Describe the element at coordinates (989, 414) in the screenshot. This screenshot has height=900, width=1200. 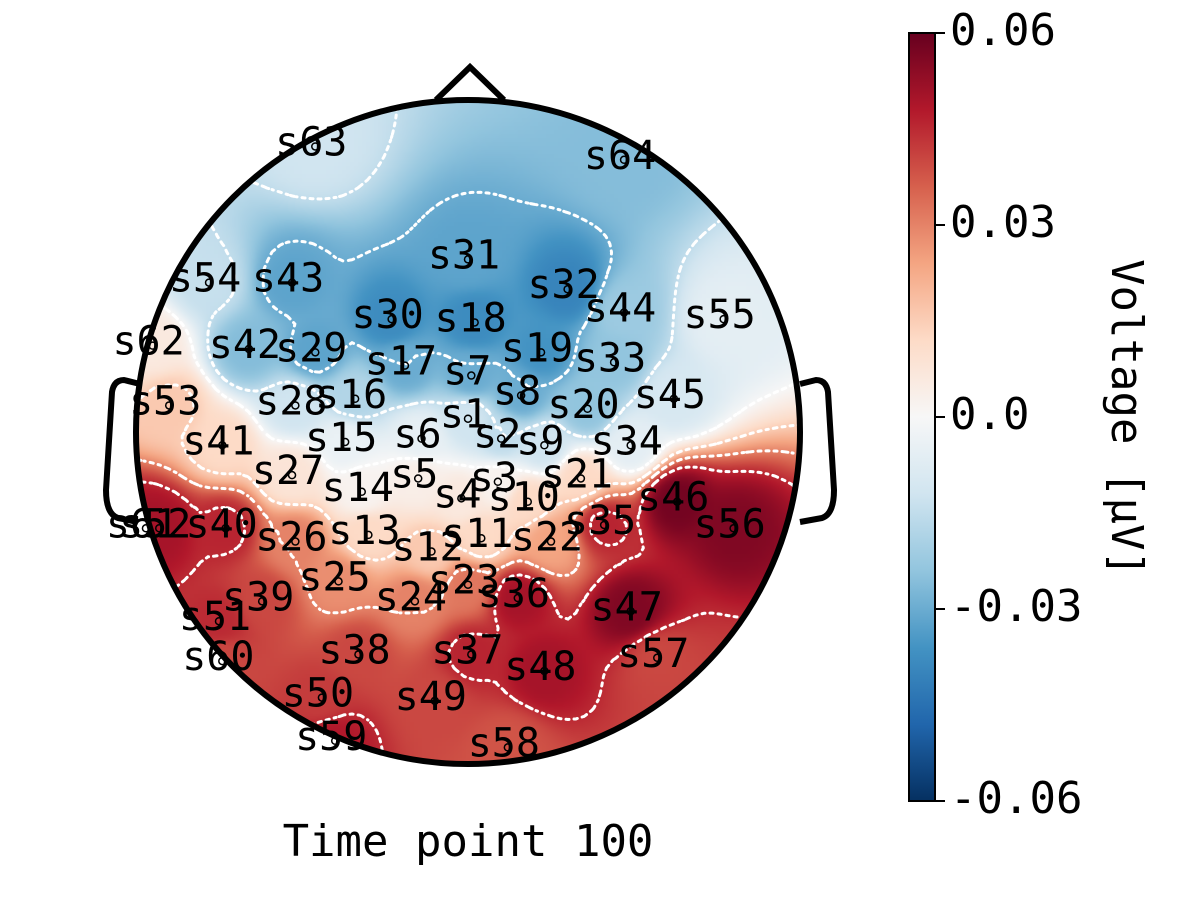
I see `colorbar-tick-label: 0.0` at that location.